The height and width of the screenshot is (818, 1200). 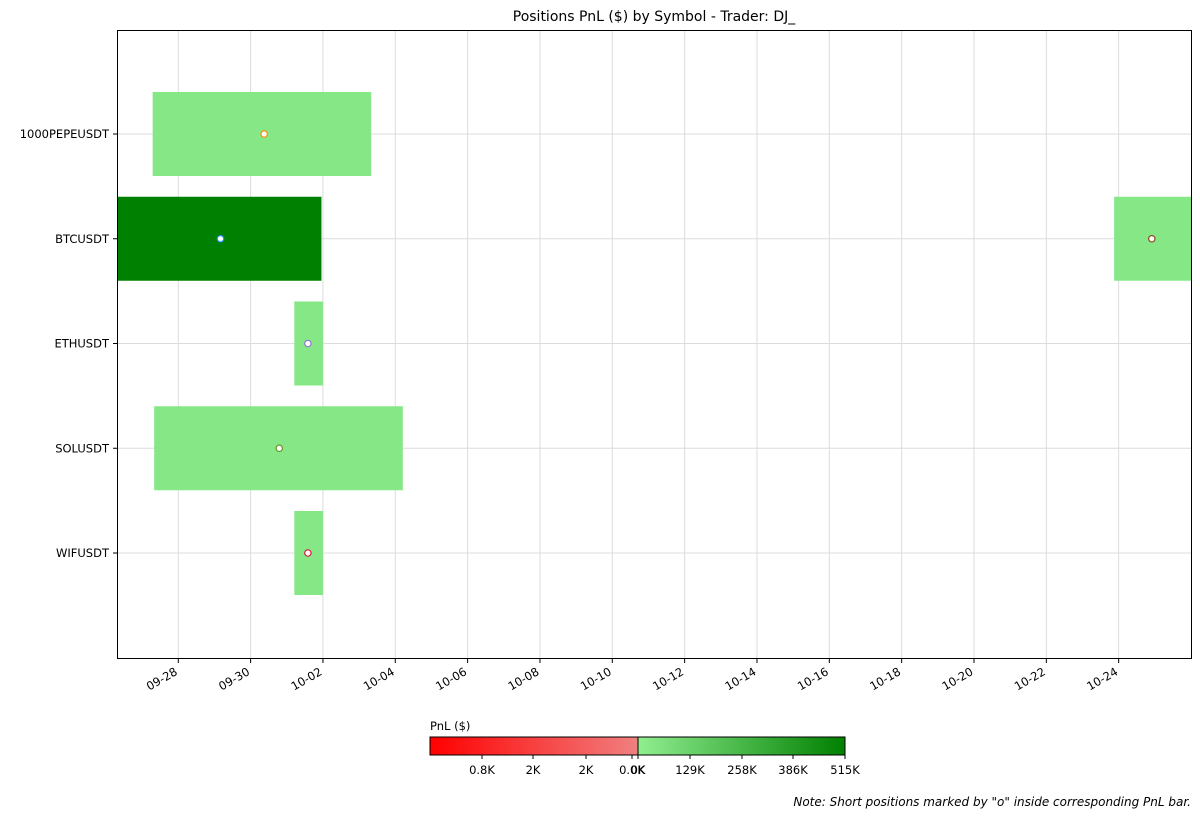 What do you see at coordinates (958, 678) in the screenshot?
I see `x-tick-label: 10-20` at bounding box center [958, 678].